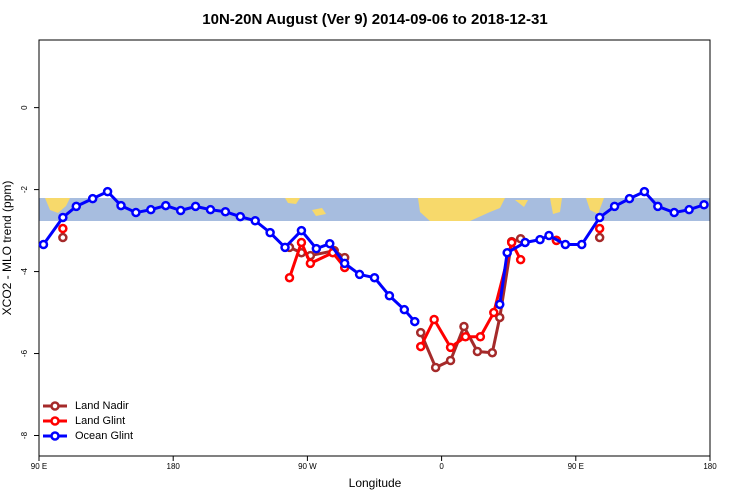 The width and height of the screenshot is (750, 500). What do you see at coordinates (24, 107) in the screenshot?
I see `y-tick-label: 0` at bounding box center [24, 107].